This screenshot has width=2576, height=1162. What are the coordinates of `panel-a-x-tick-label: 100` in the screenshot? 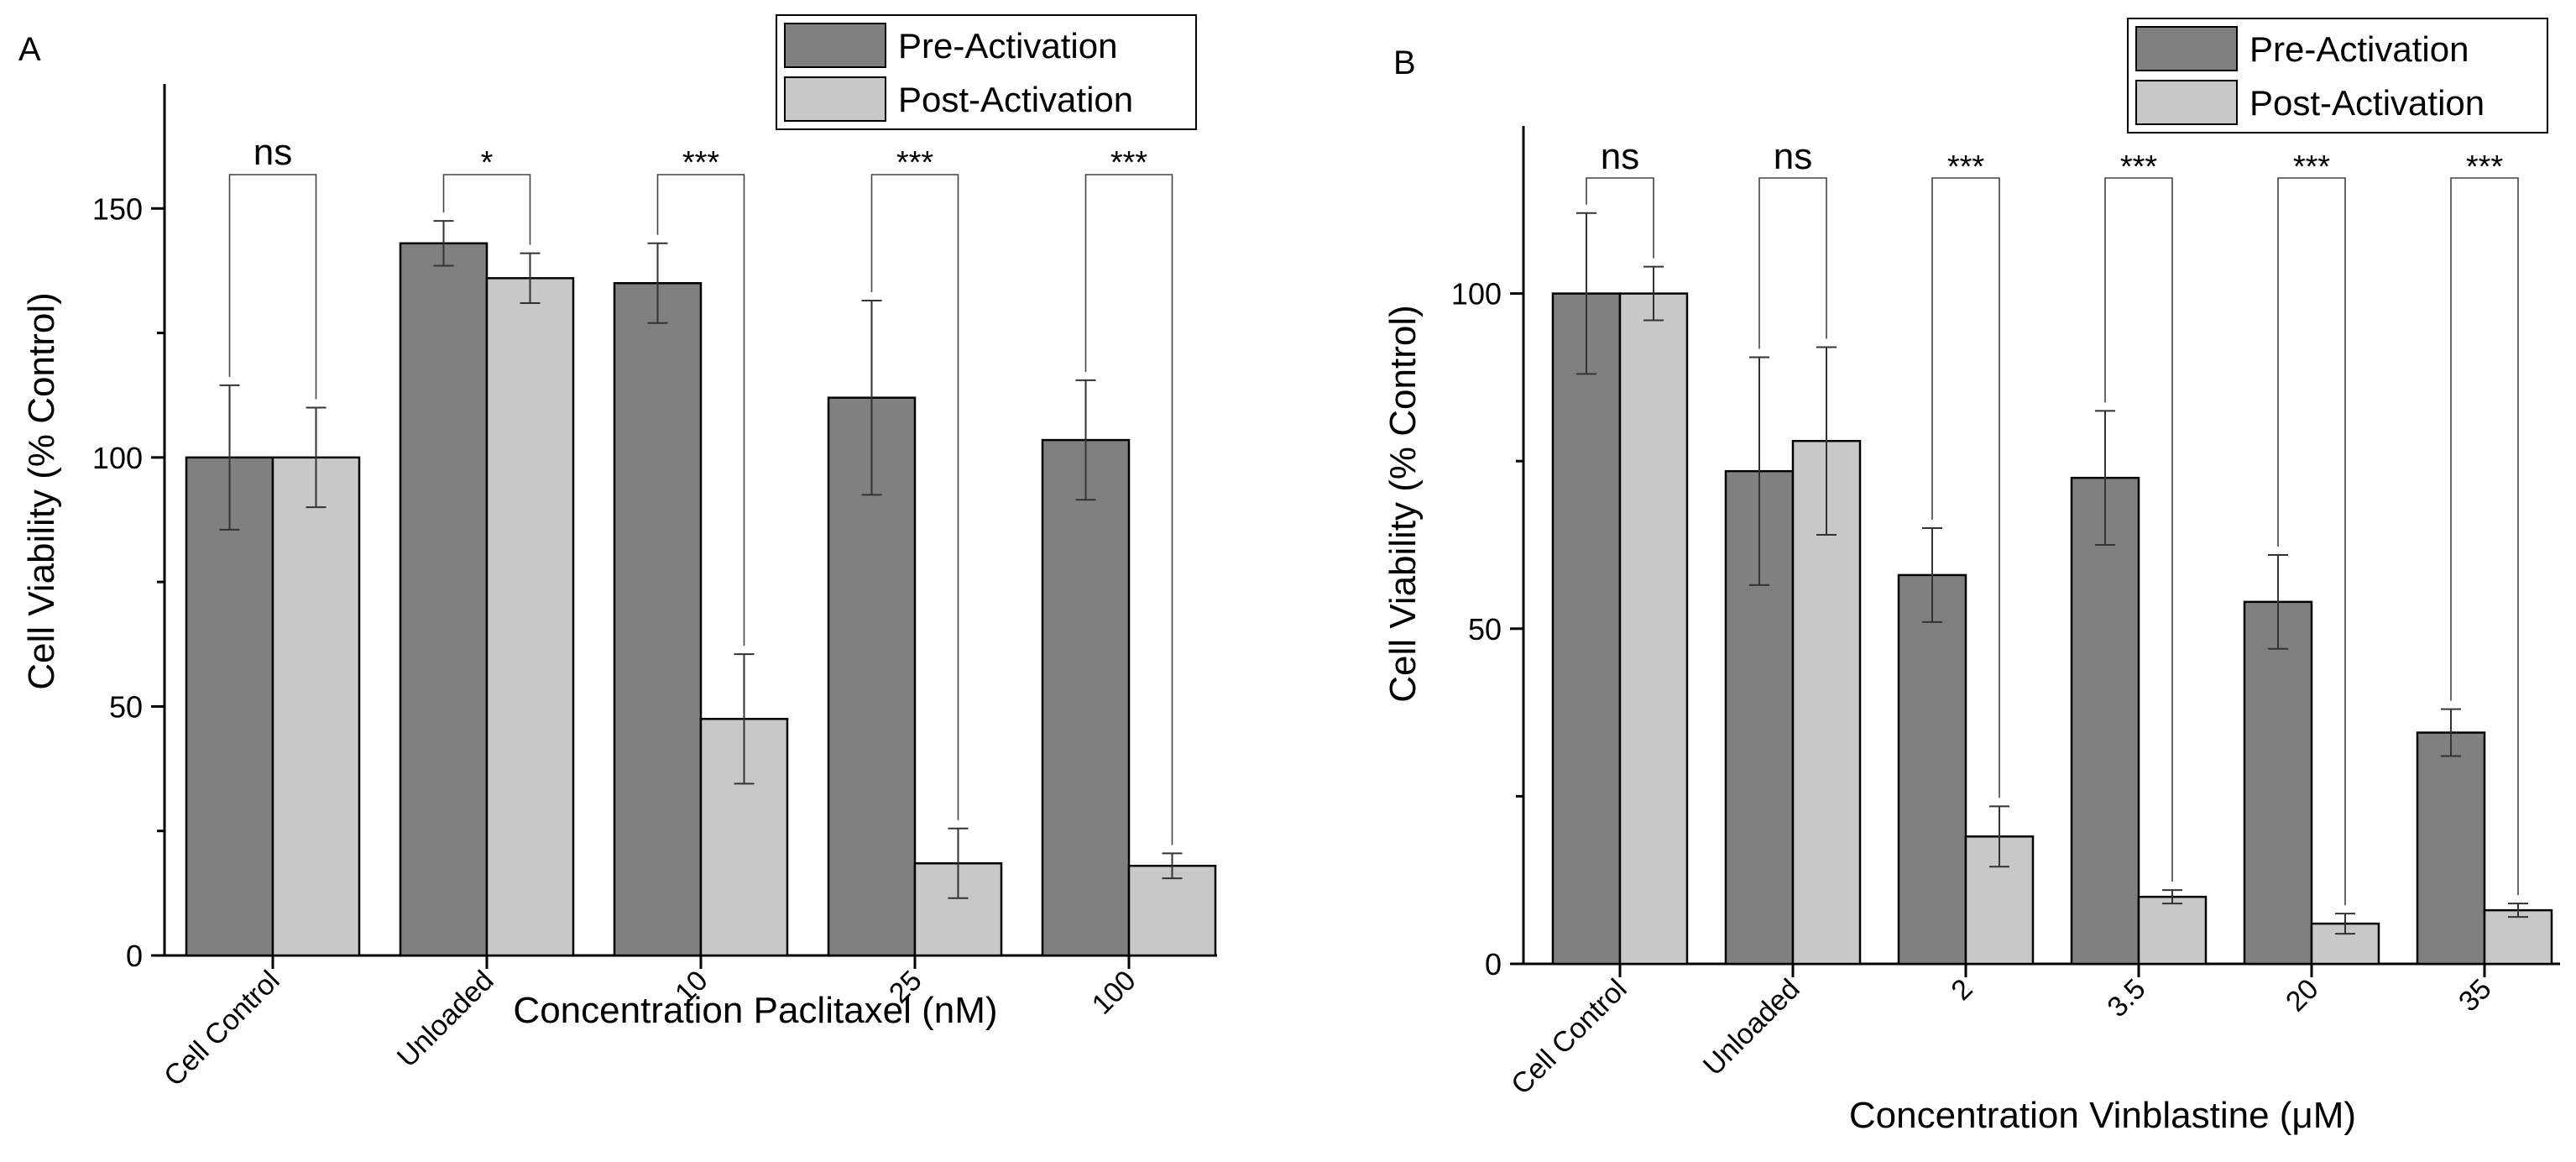 It's located at (1114, 993).